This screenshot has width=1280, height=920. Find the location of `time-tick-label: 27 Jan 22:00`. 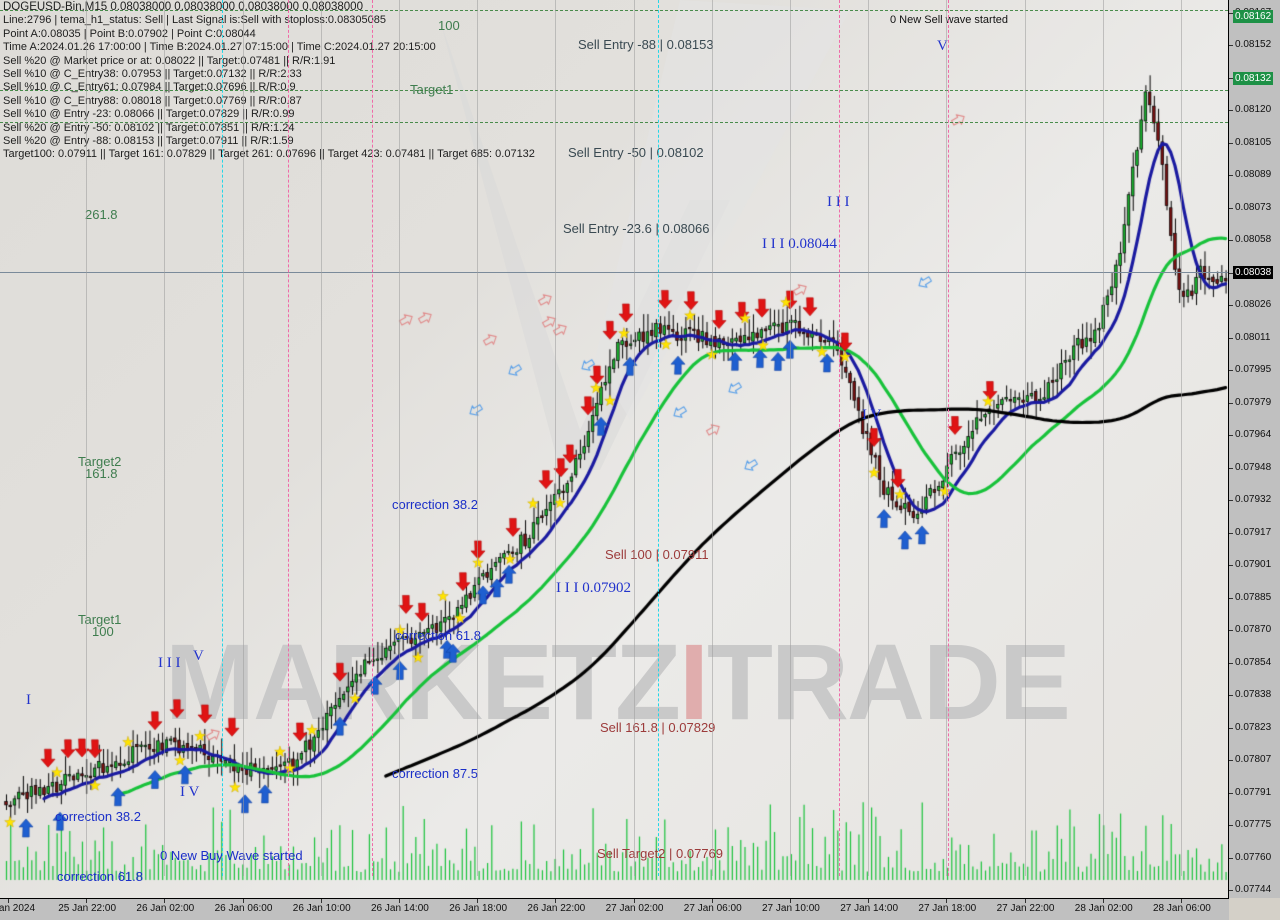

time-tick-label: 27 Jan 22:00 is located at coordinates (1025, 908).